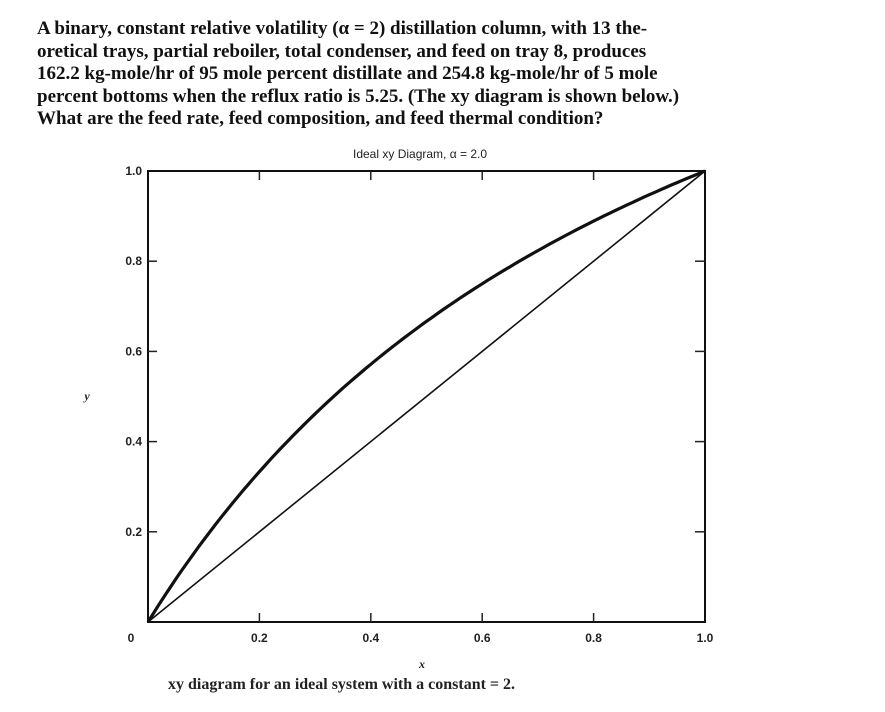  Describe the element at coordinates (421, 664) in the screenshot. I see `x-axis-label: x` at that location.